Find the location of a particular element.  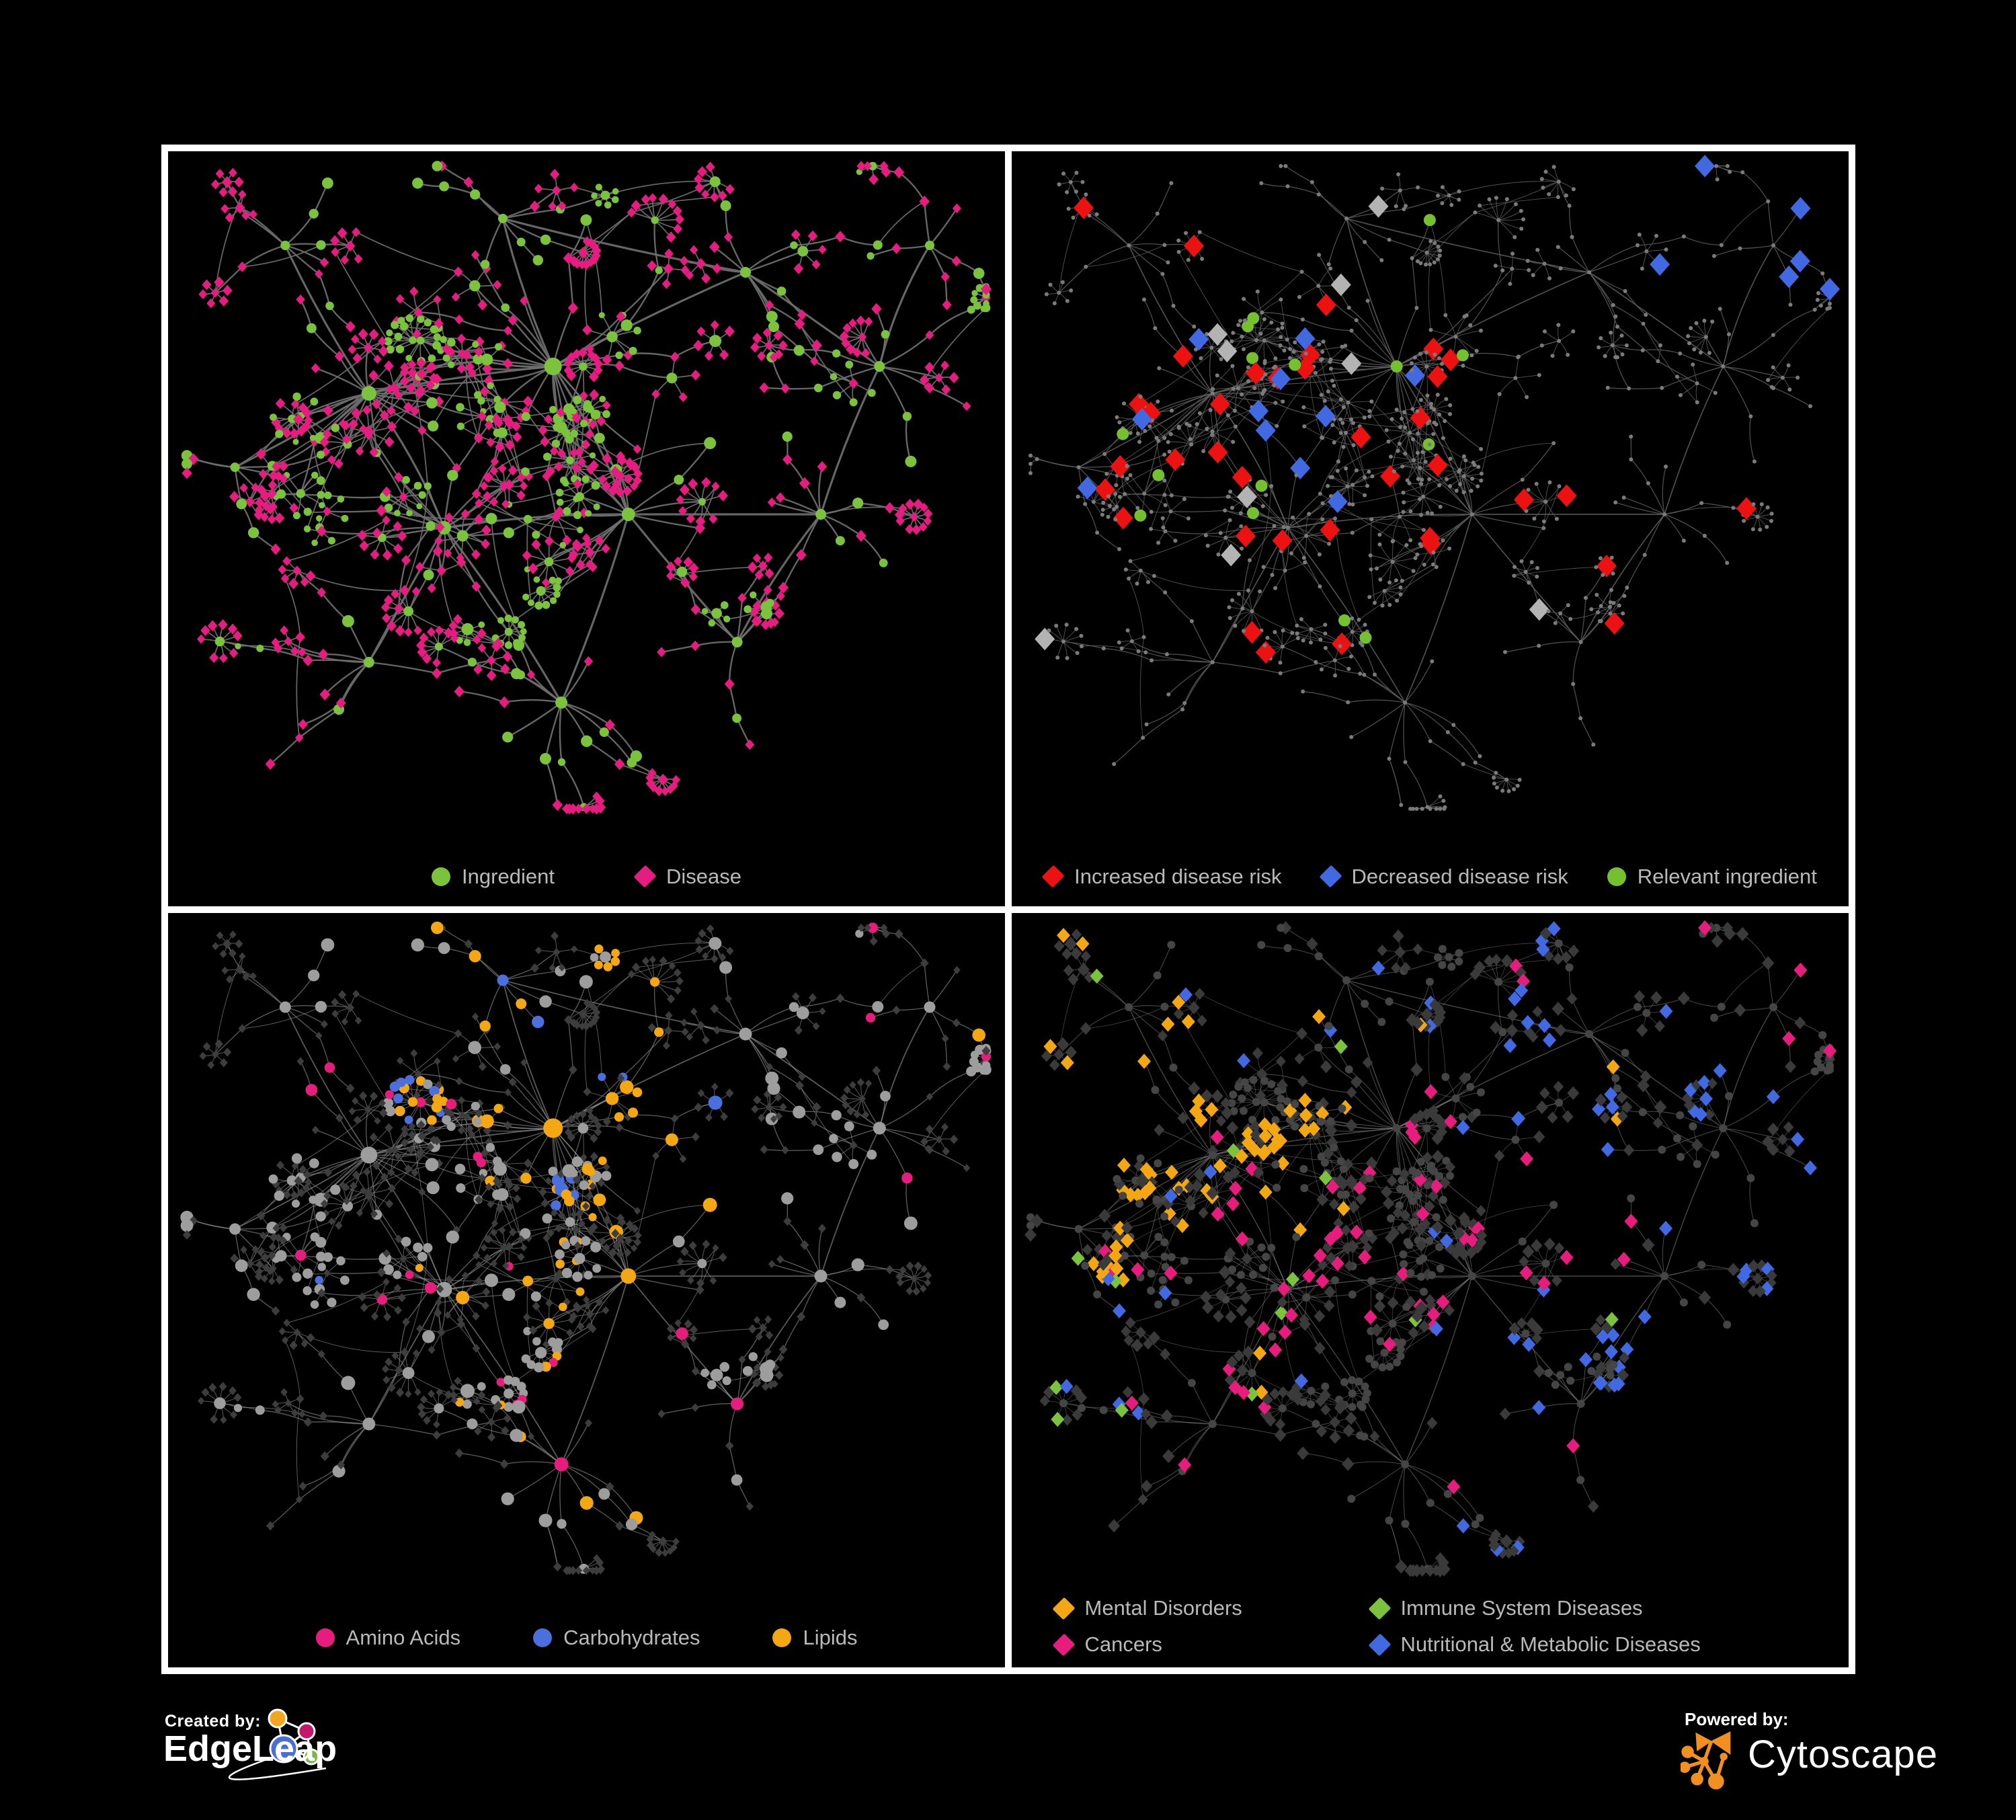

cancers-diamond-marker is located at coordinates (1063, 1644).